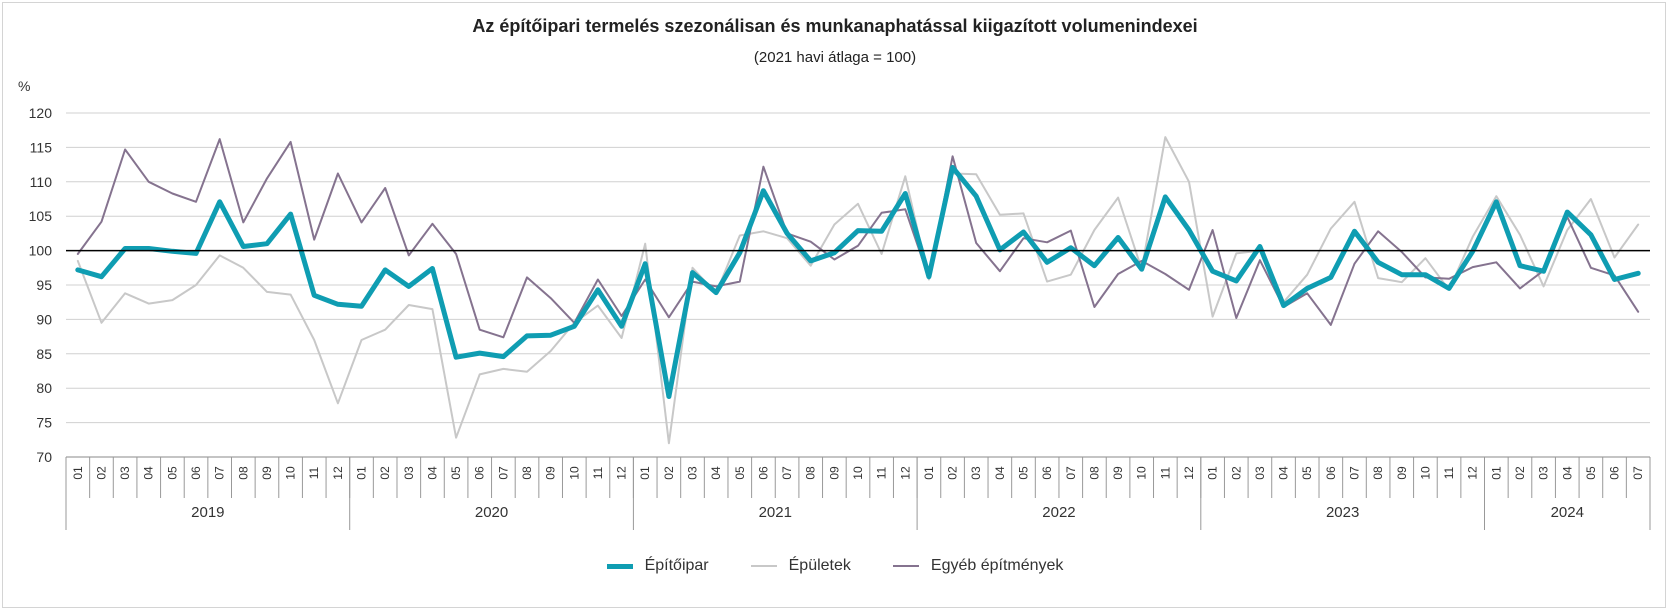 This screenshot has height=612, width=1670. Describe the element at coordinates (41, 147) in the screenshot. I see `y-tick-label: 115` at that location.